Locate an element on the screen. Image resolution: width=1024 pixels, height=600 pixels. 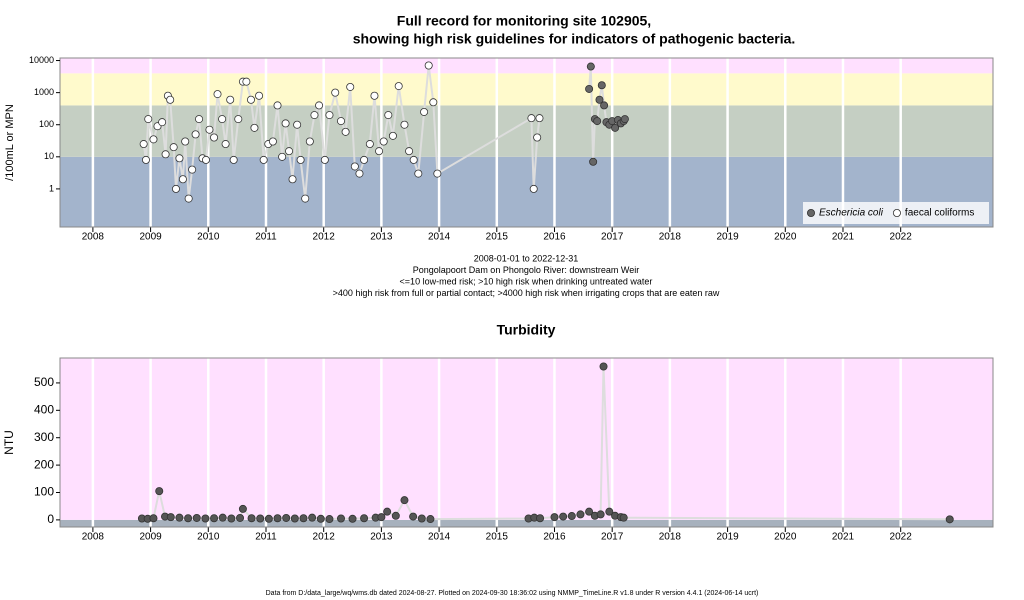
y-tick-label: 10000 is located at coordinates (41, 60).